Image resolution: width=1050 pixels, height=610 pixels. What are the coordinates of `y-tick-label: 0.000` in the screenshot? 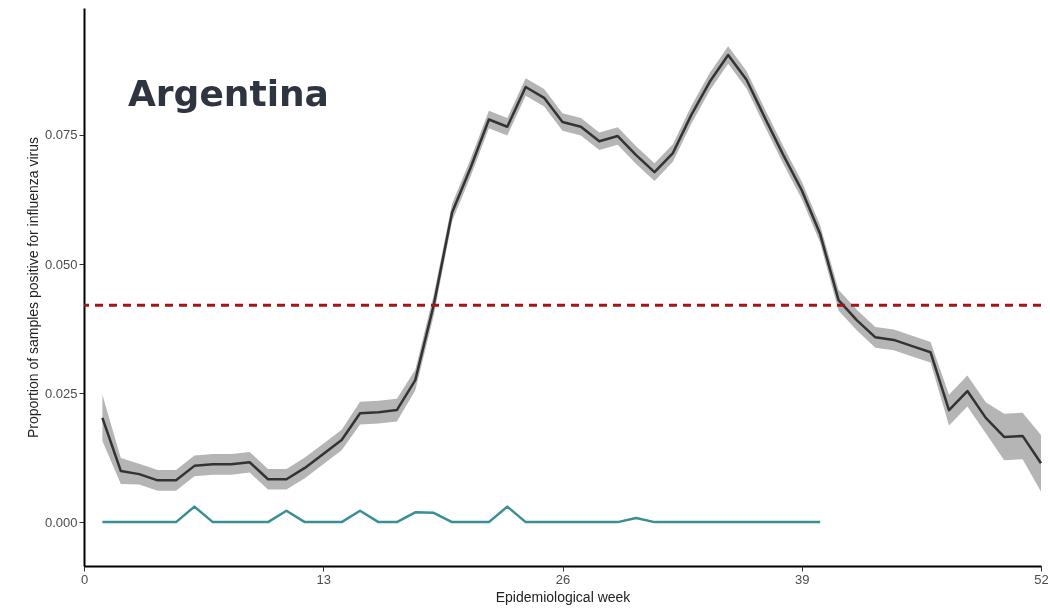 It's located at (61, 522).